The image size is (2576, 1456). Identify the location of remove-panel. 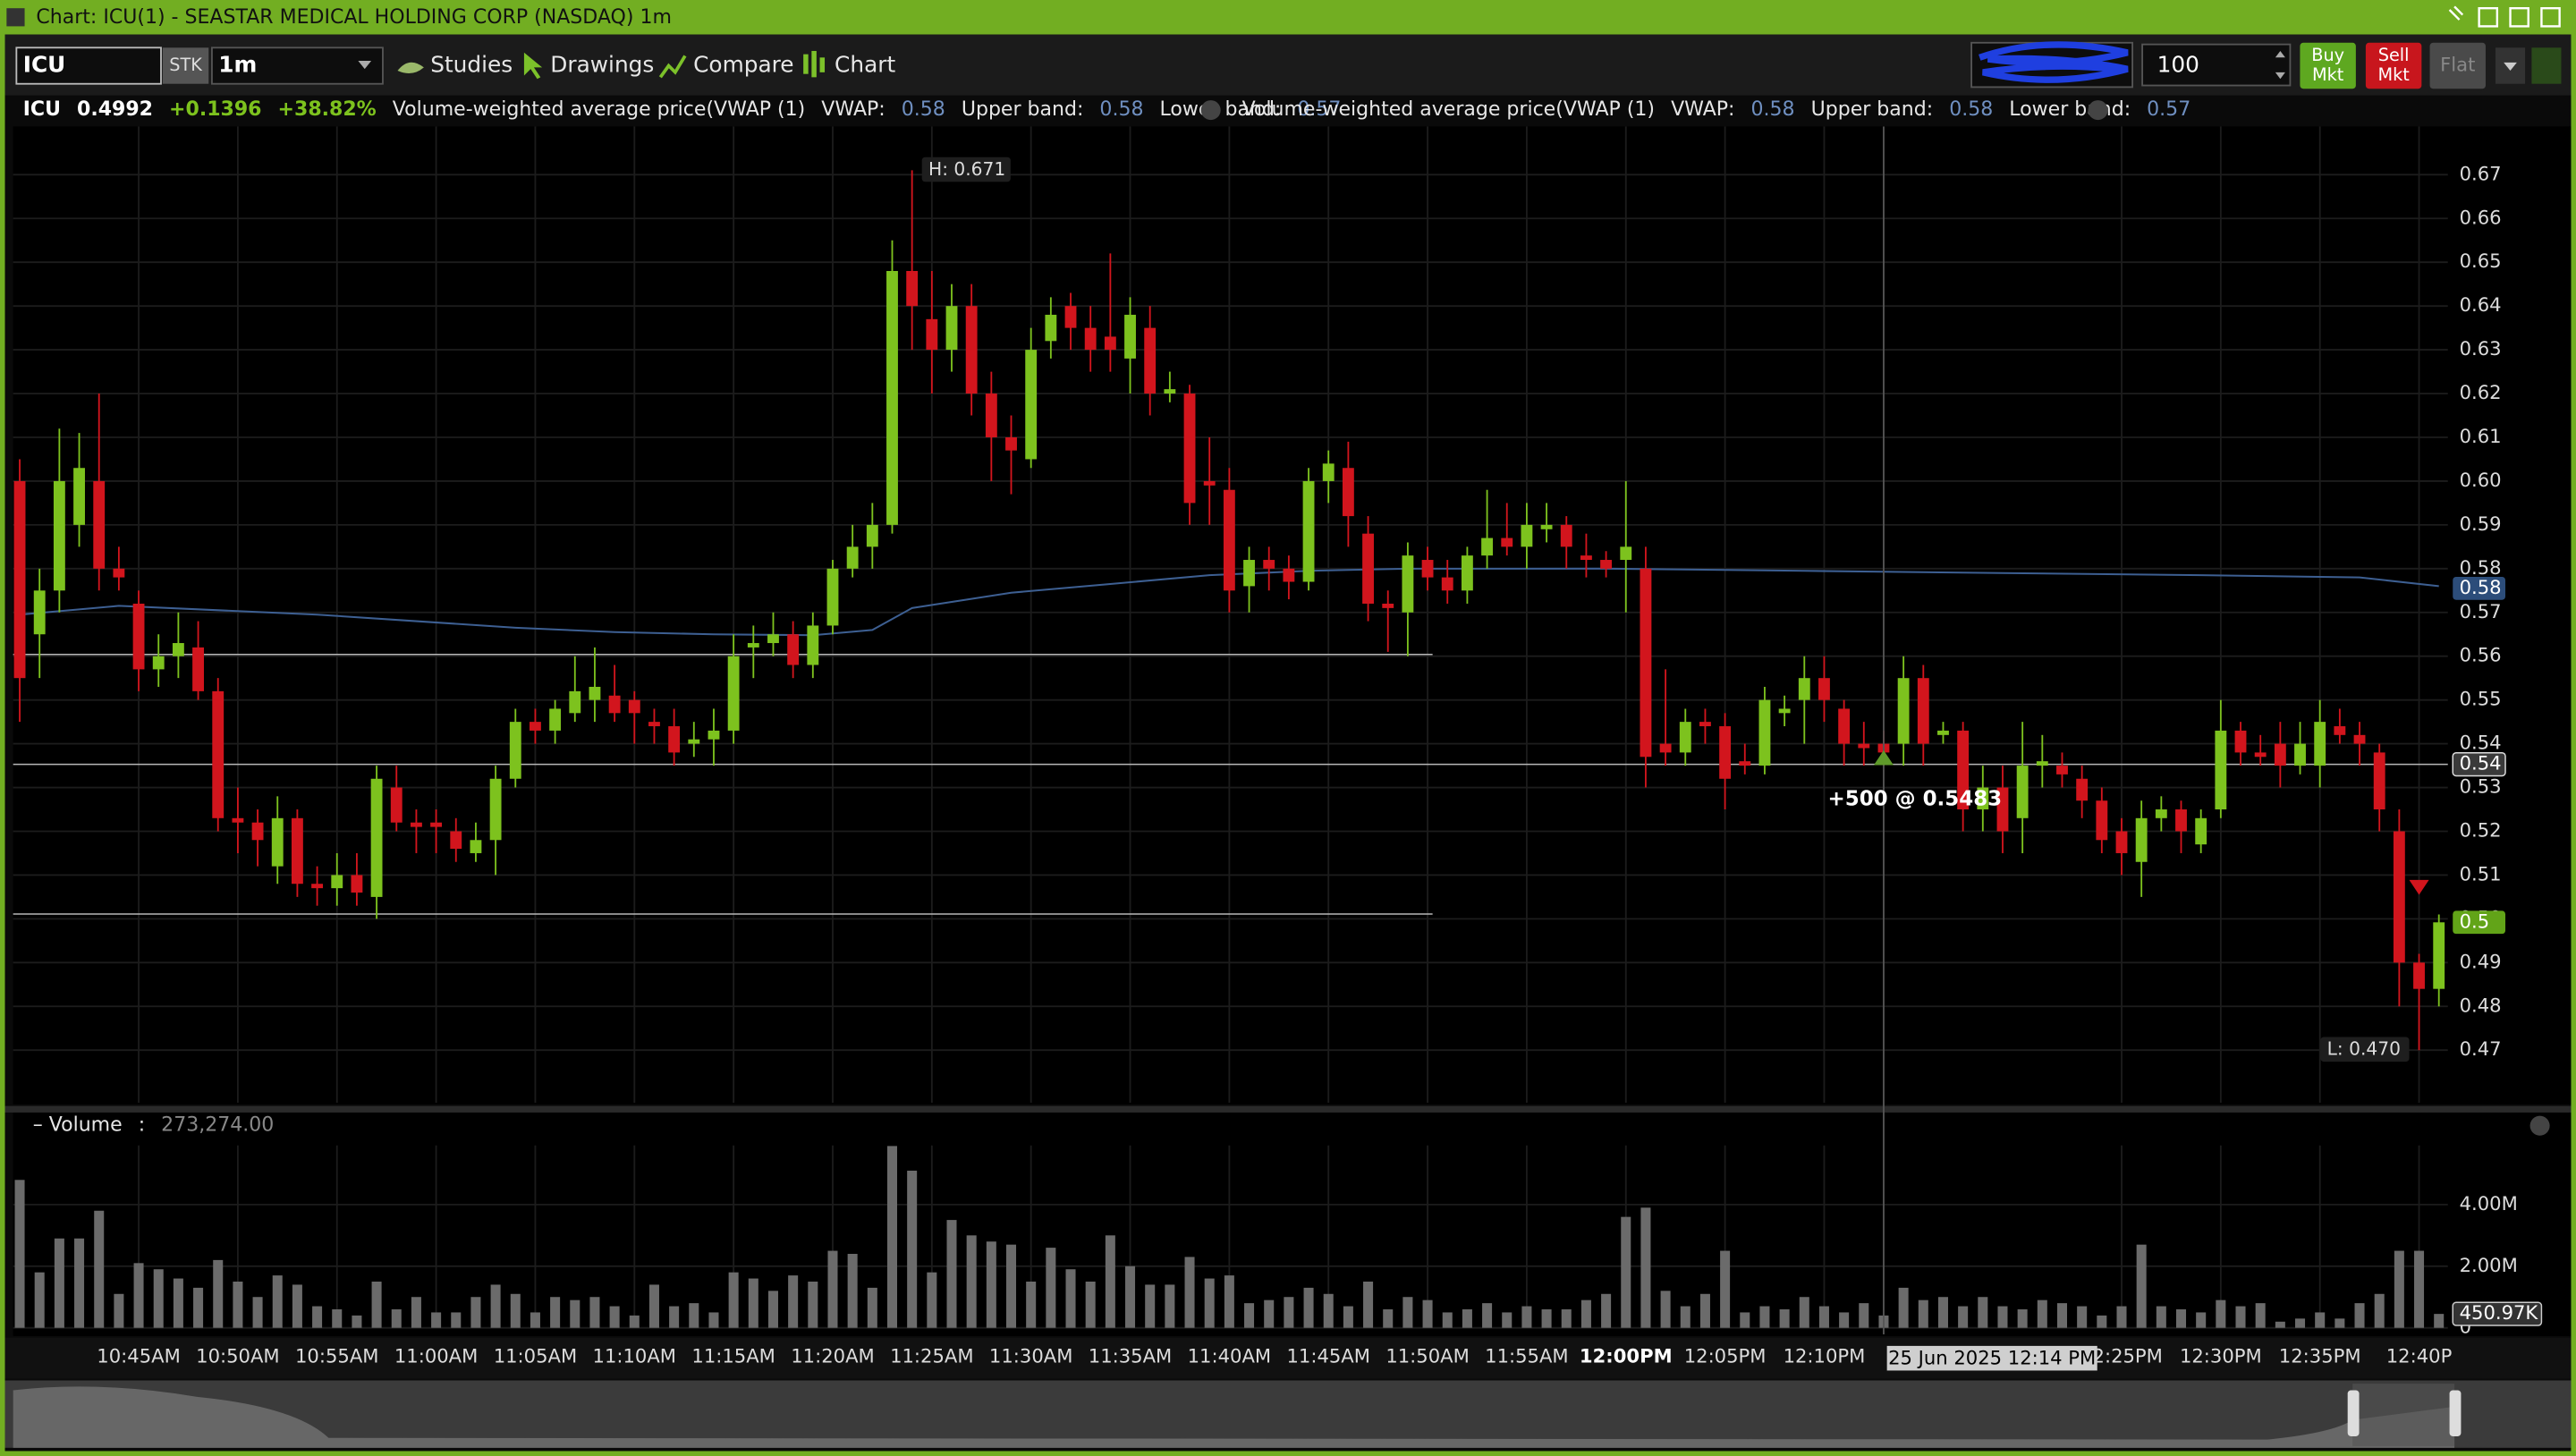
(2539, 1125).